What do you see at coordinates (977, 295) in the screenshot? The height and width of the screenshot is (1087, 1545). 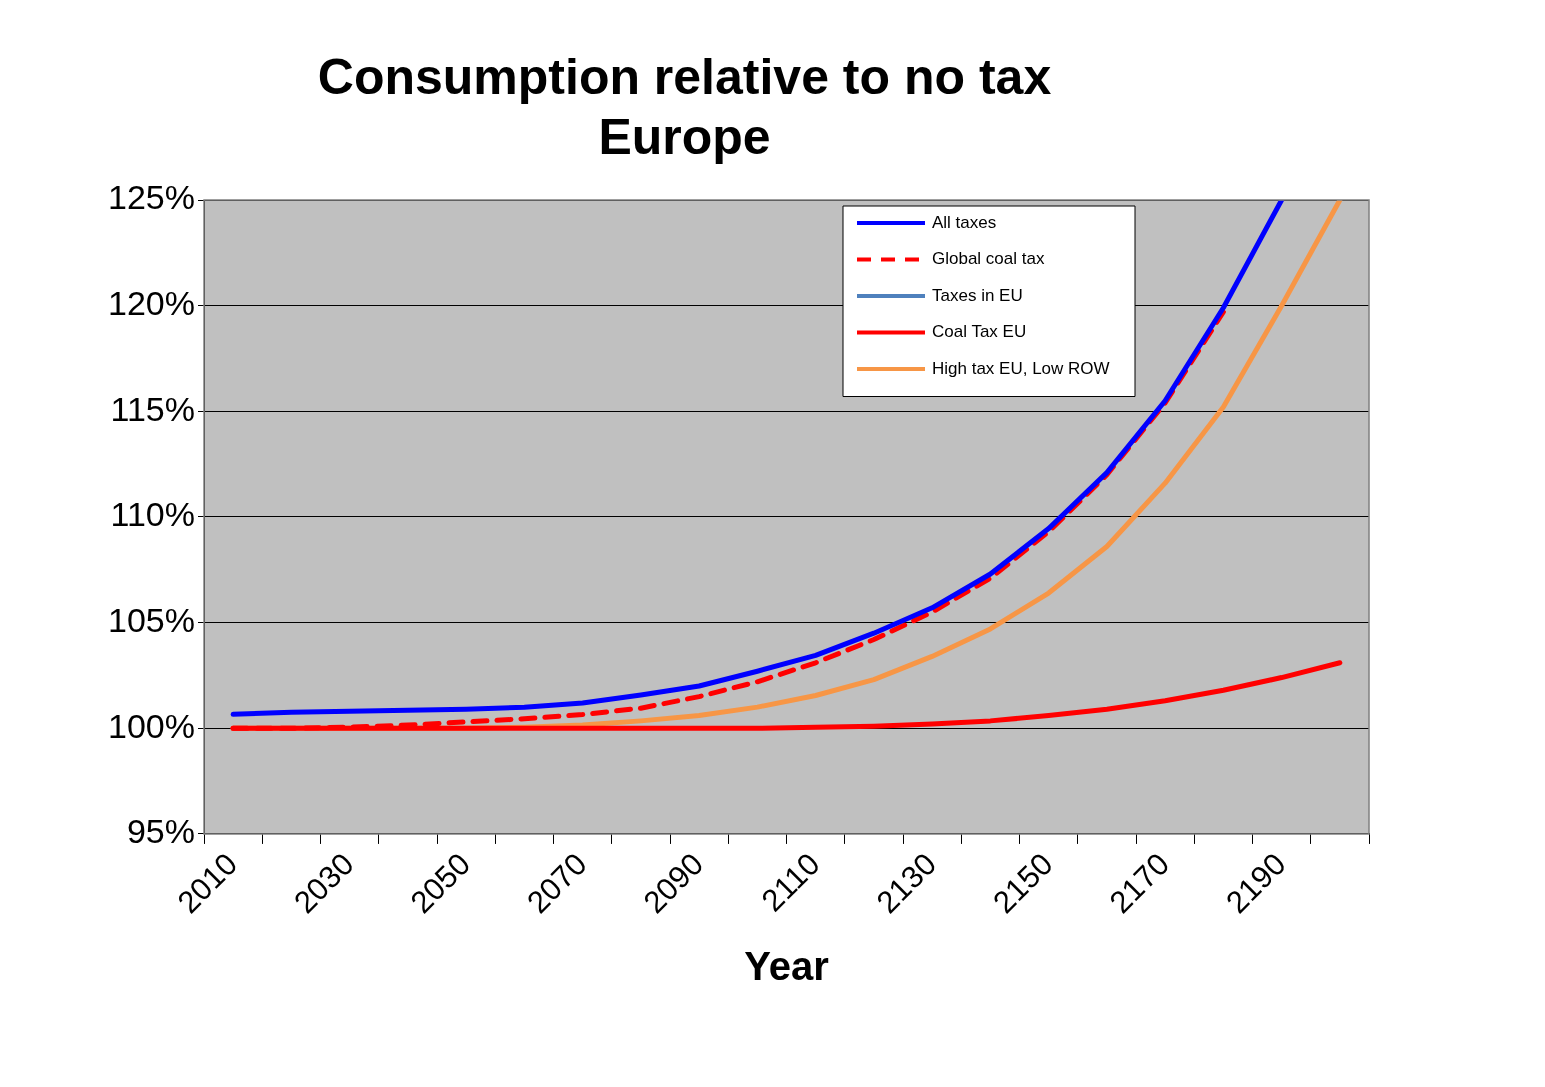 I see `legend-label: Taxes in EU` at bounding box center [977, 295].